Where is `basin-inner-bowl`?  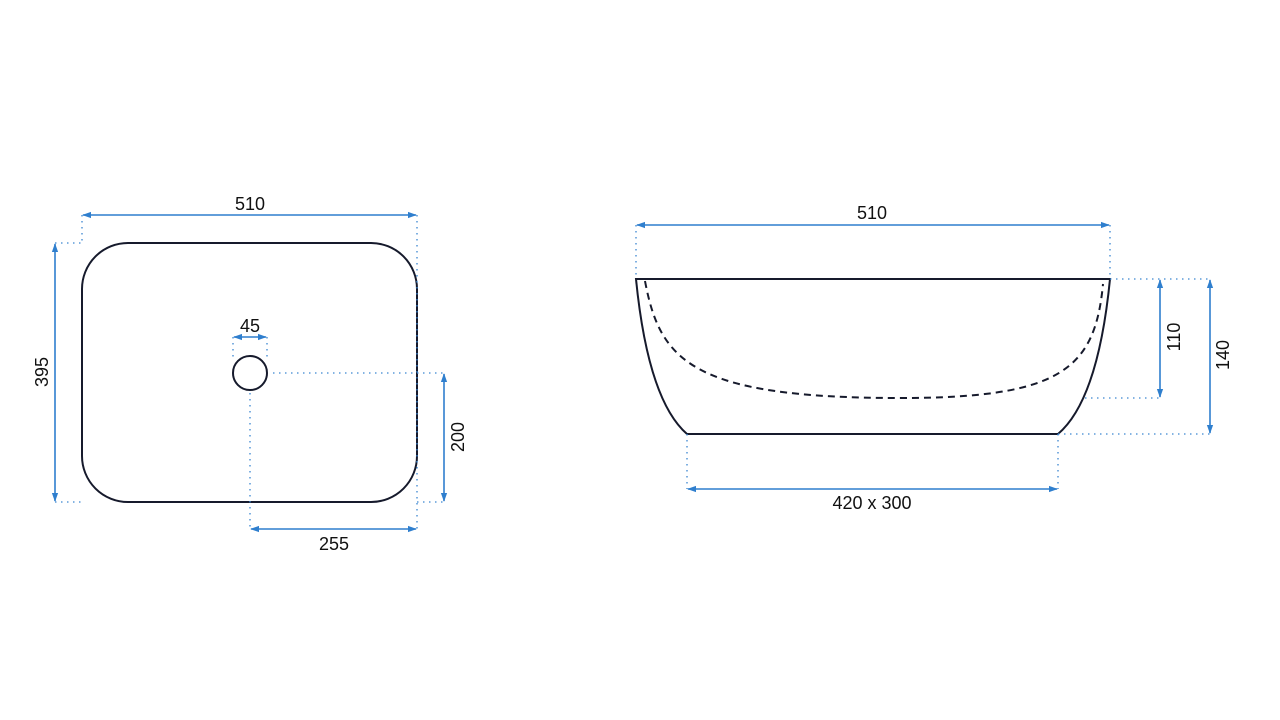
basin-inner-bowl is located at coordinates (874, 340).